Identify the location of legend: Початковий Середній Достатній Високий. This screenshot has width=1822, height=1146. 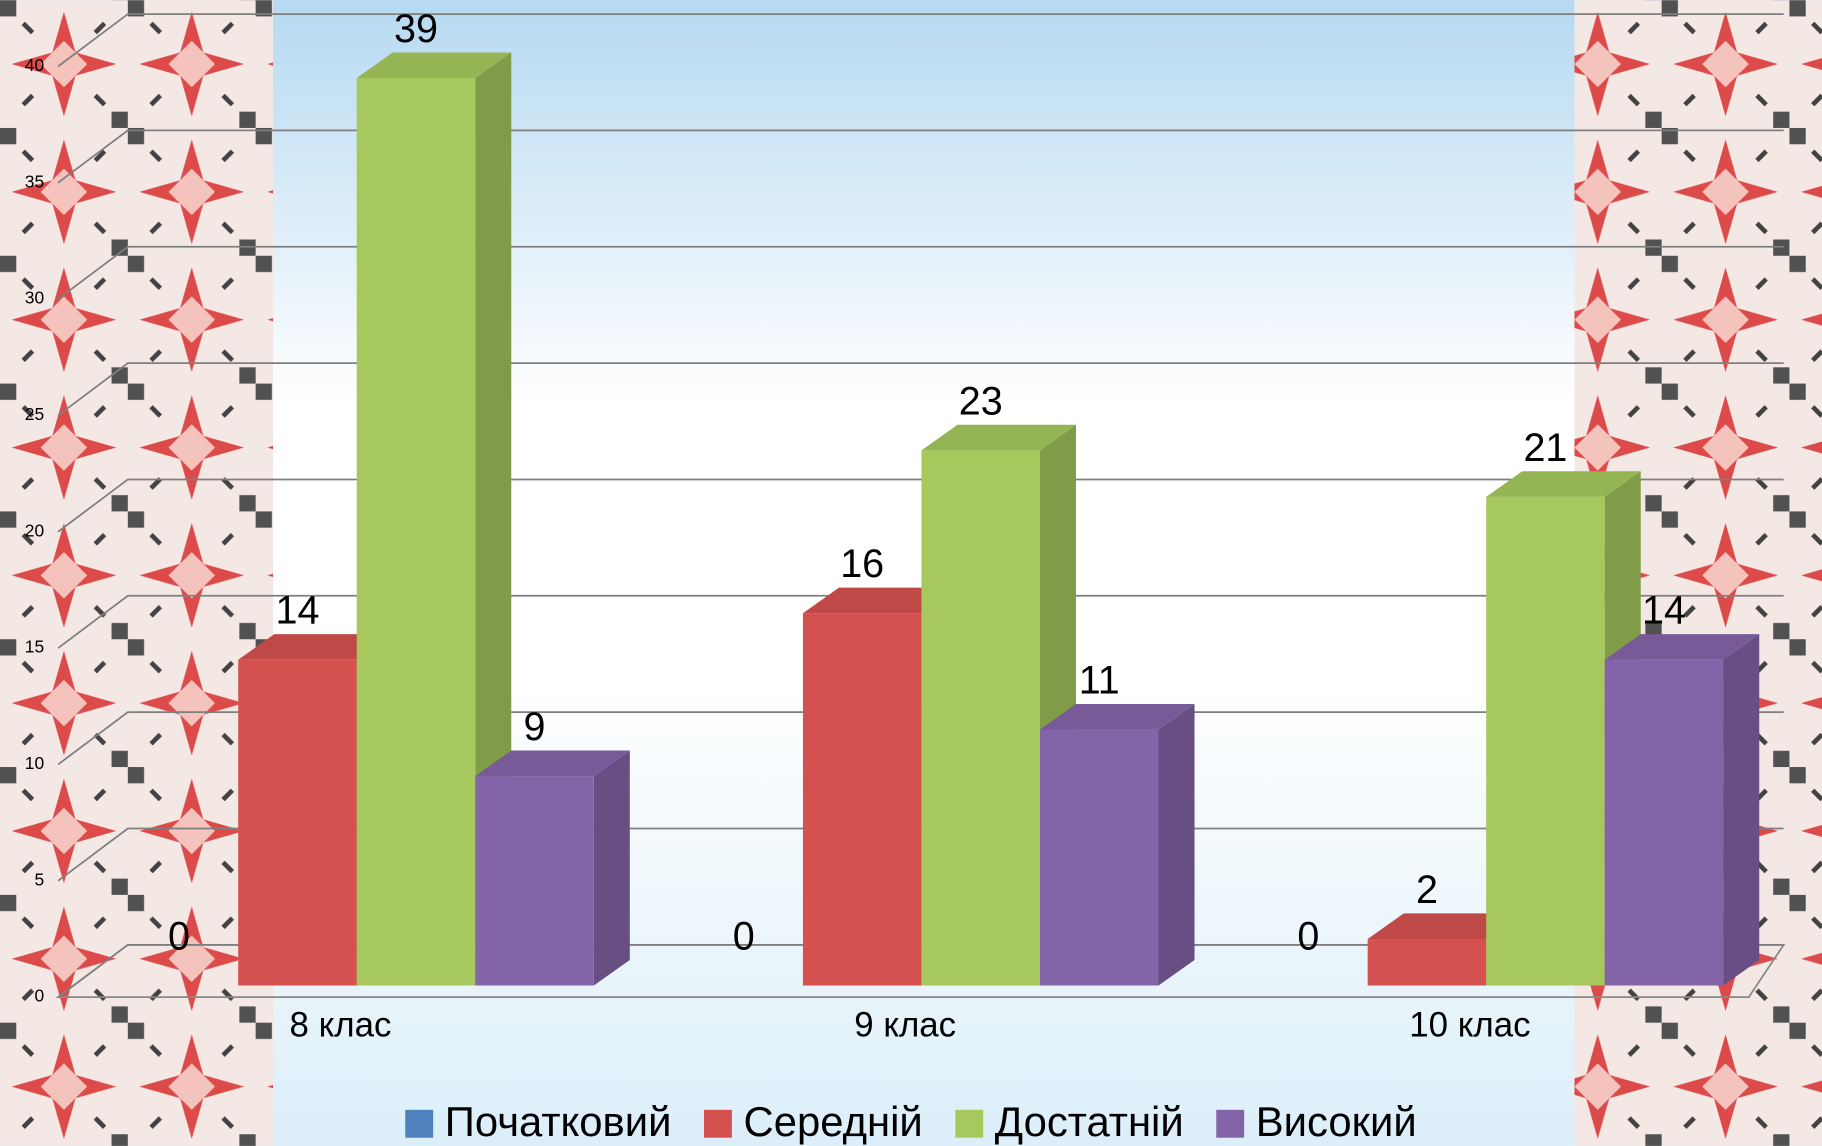
(911, 1121).